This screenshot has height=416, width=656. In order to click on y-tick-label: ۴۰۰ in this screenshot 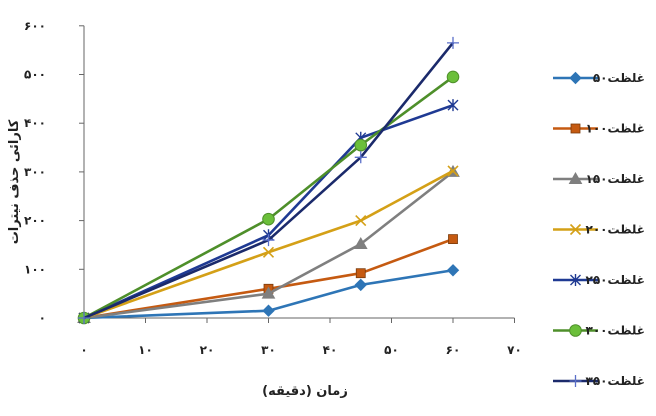, I will do `click(35, 123)`.